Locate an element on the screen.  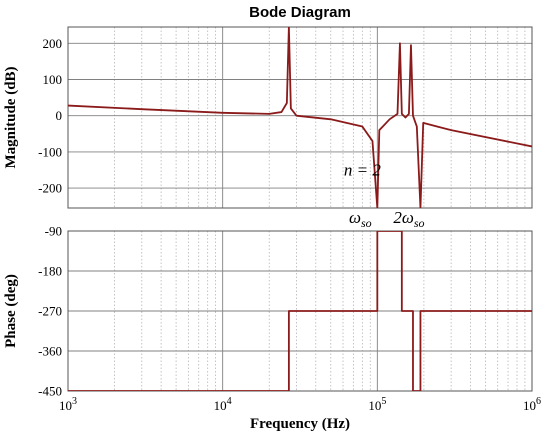
chart-title: Bode Diagram is located at coordinates (300, 12).